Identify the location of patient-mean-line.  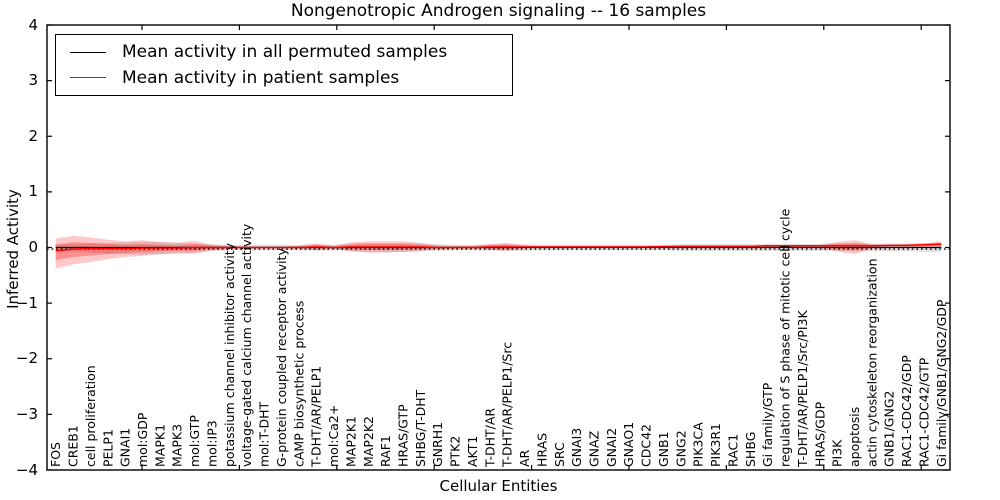
(498, 247).